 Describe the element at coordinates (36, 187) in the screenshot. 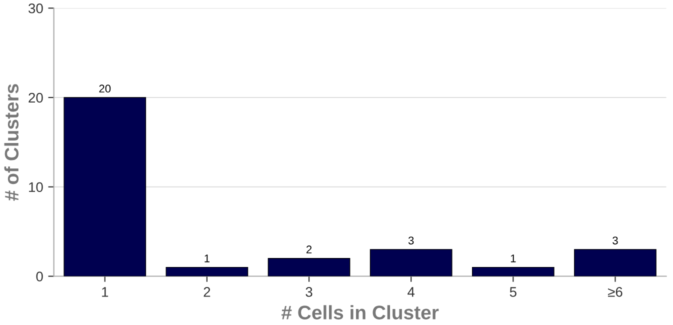

I see `y-tick-label: 10` at that location.